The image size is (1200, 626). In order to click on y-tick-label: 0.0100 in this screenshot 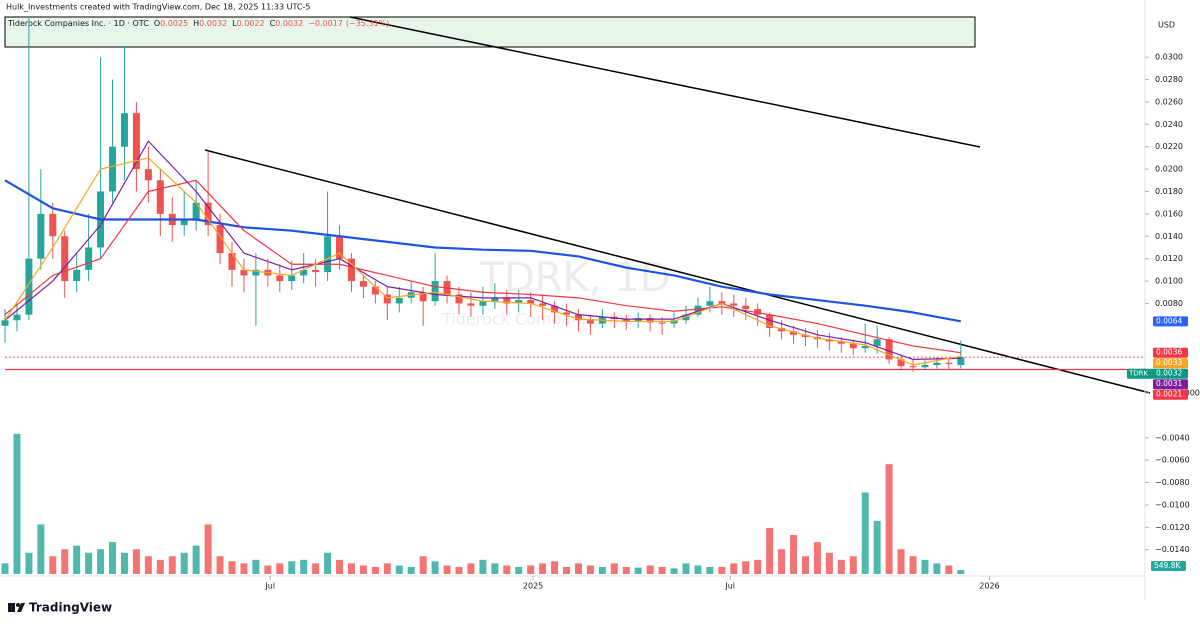, I will do `click(1169, 281)`.